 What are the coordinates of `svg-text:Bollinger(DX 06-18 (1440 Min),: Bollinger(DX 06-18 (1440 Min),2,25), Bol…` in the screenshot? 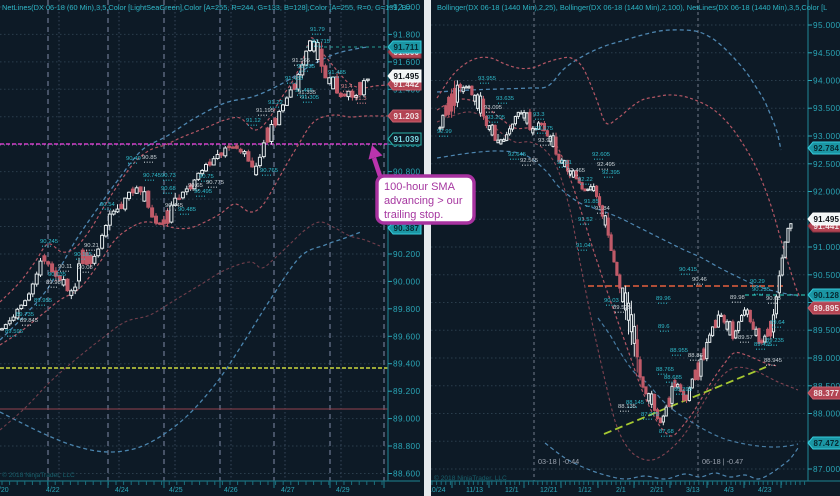 It's located at (632, 7).